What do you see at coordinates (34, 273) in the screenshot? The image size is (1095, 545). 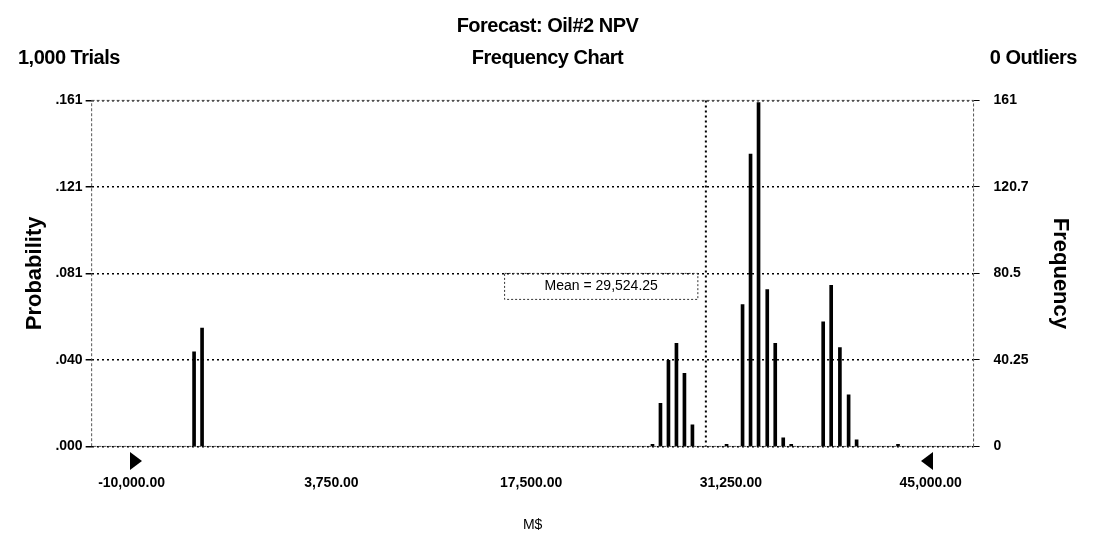 I see `y-axis-title: Probability` at bounding box center [34, 273].